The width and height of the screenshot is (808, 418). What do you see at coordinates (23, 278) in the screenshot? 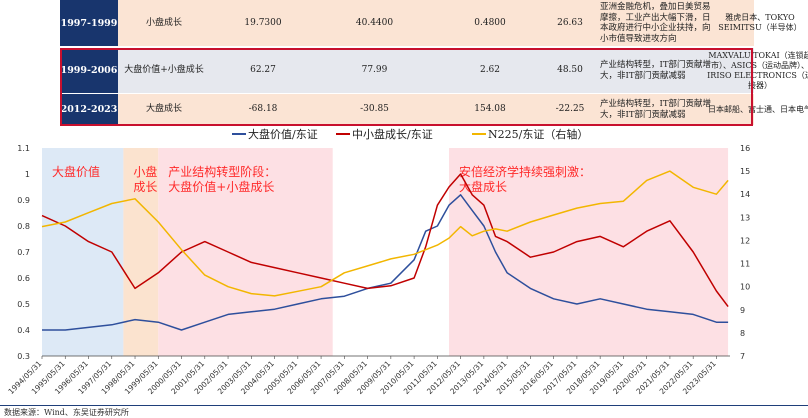
I see `left-tick-label: 0.6` at bounding box center [23, 278].